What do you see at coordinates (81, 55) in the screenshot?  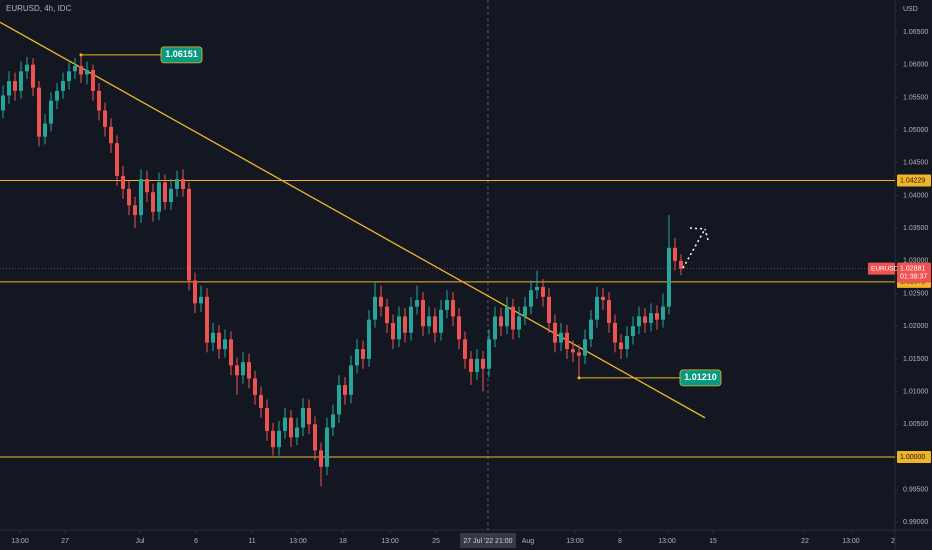 I see `callout-dot` at bounding box center [81, 55].